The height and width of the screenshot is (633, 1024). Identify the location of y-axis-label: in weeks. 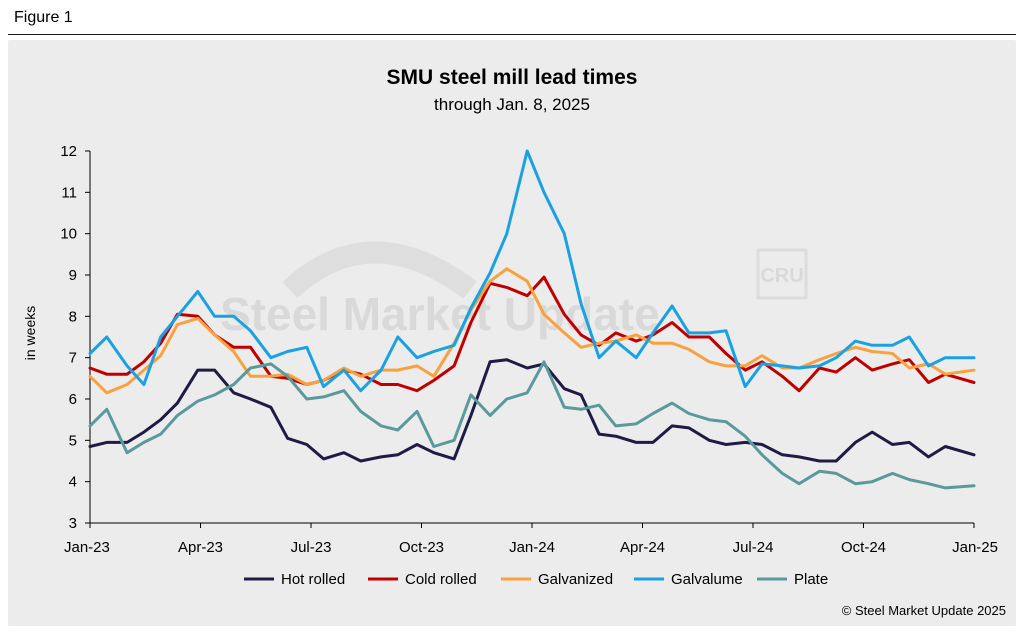
(30, 333).